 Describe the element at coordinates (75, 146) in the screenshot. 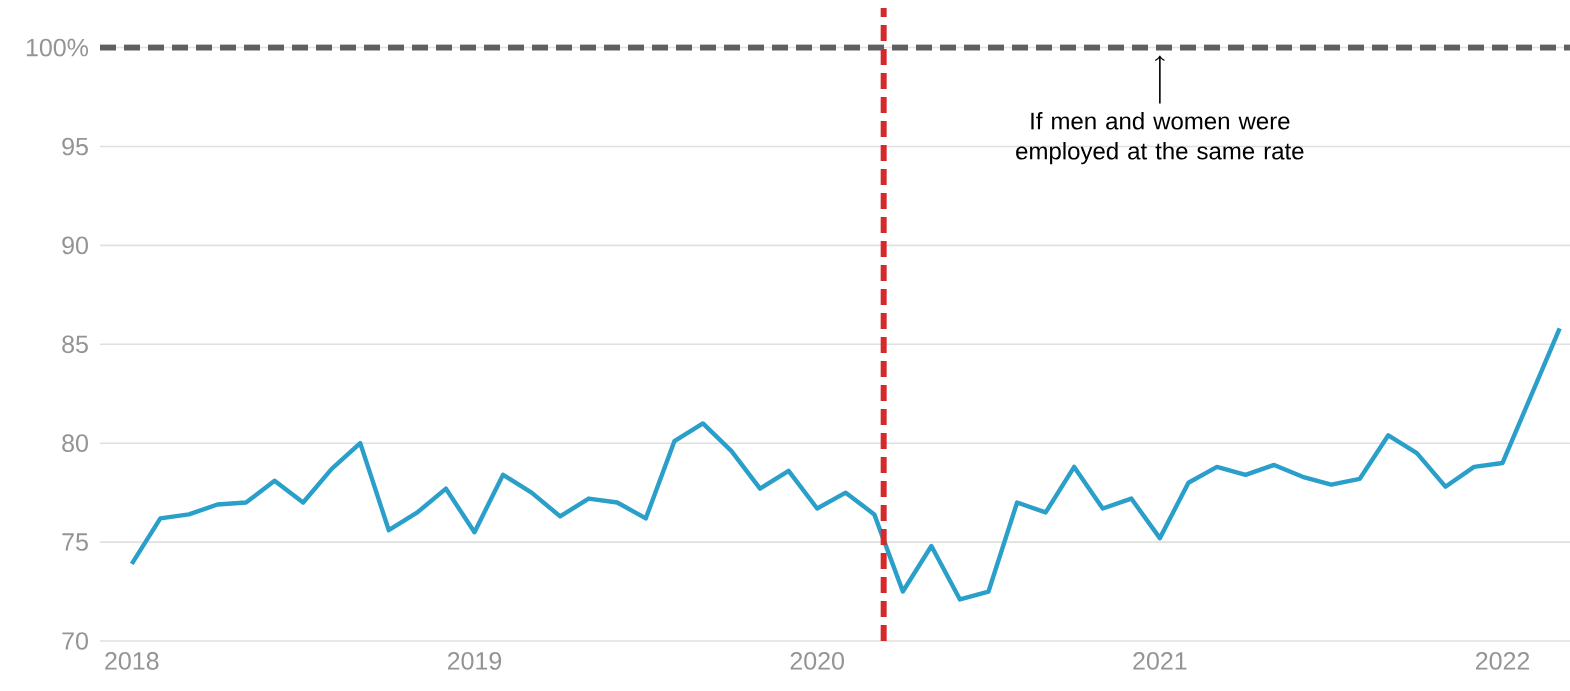

I see `y-tick-label: 95` at that location.